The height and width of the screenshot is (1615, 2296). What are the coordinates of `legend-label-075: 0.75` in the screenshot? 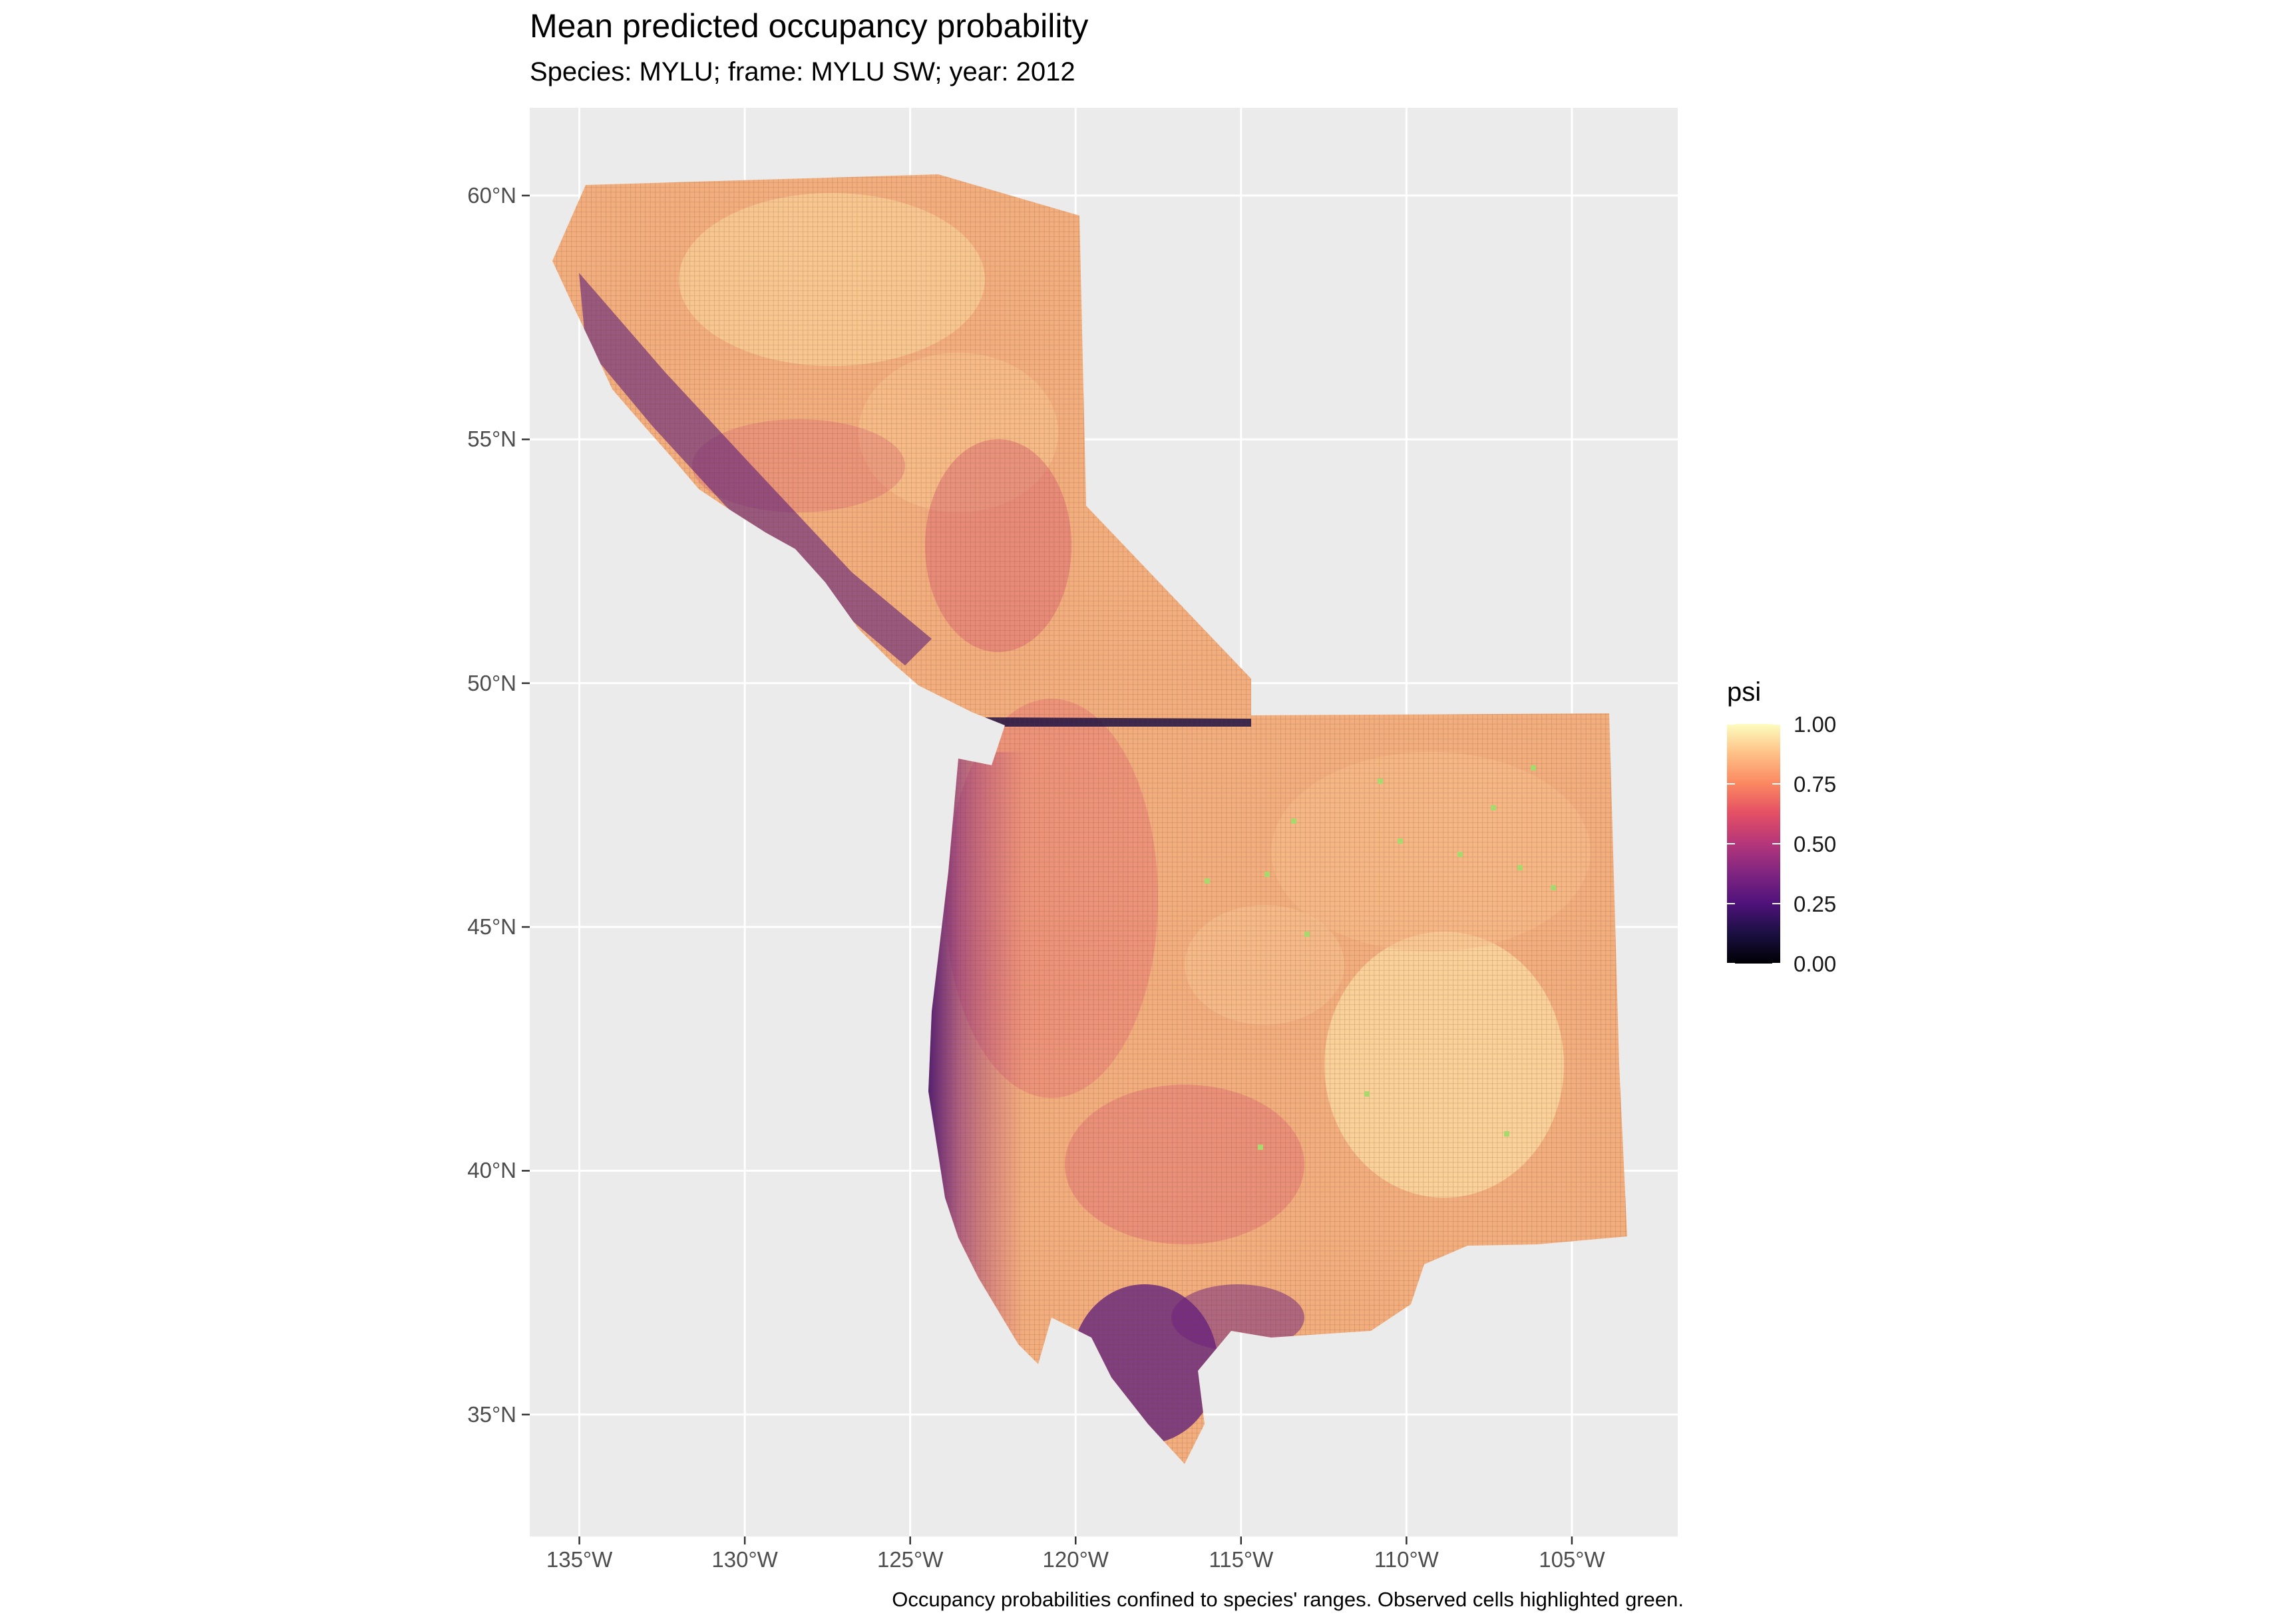 It's located at (1816, 784).